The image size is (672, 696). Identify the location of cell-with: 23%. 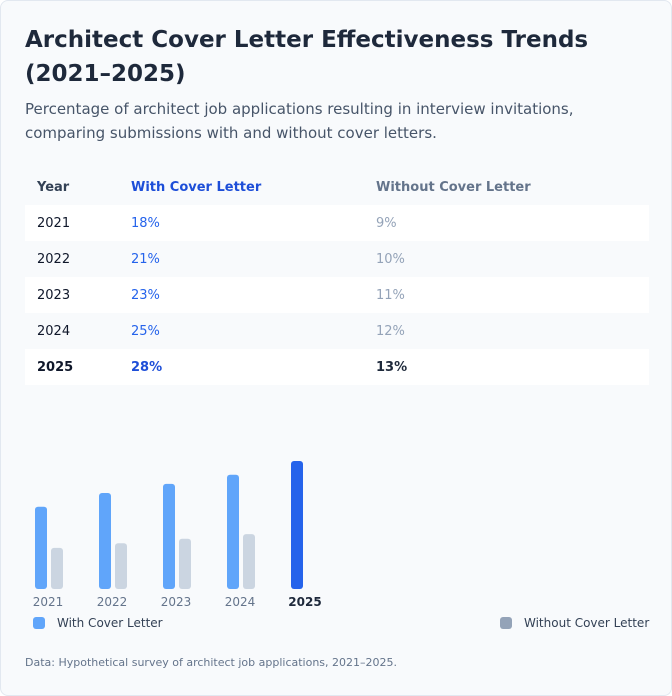
(253, 295).